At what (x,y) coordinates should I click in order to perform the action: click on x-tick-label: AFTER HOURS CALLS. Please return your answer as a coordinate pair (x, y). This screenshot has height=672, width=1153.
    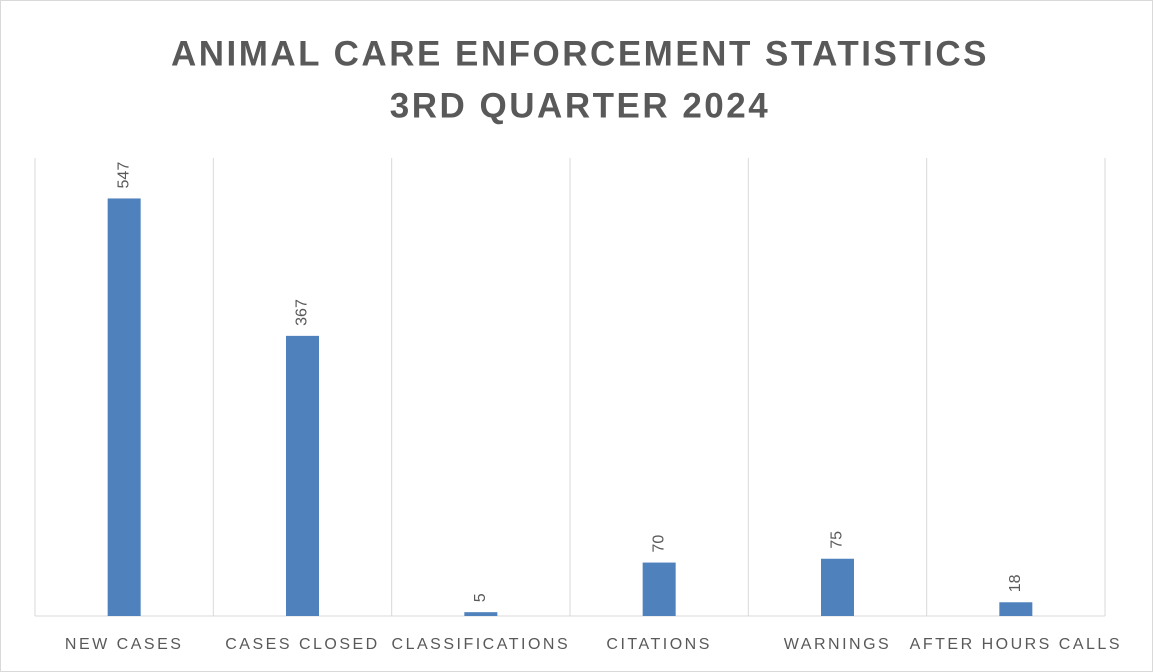
    Looking at the image, I should click on (1016, 644).